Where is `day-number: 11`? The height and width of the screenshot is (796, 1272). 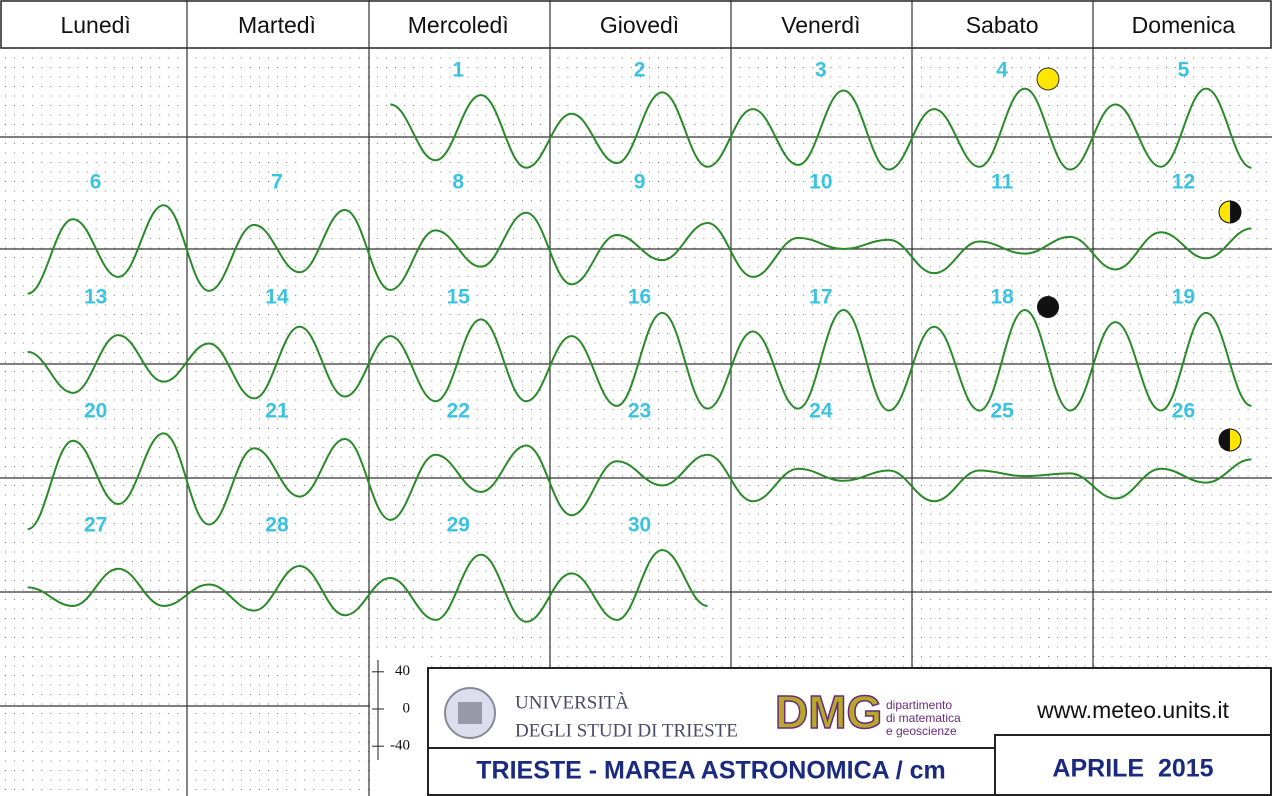
day-number: 11 is located at coordinates (1002, 182).